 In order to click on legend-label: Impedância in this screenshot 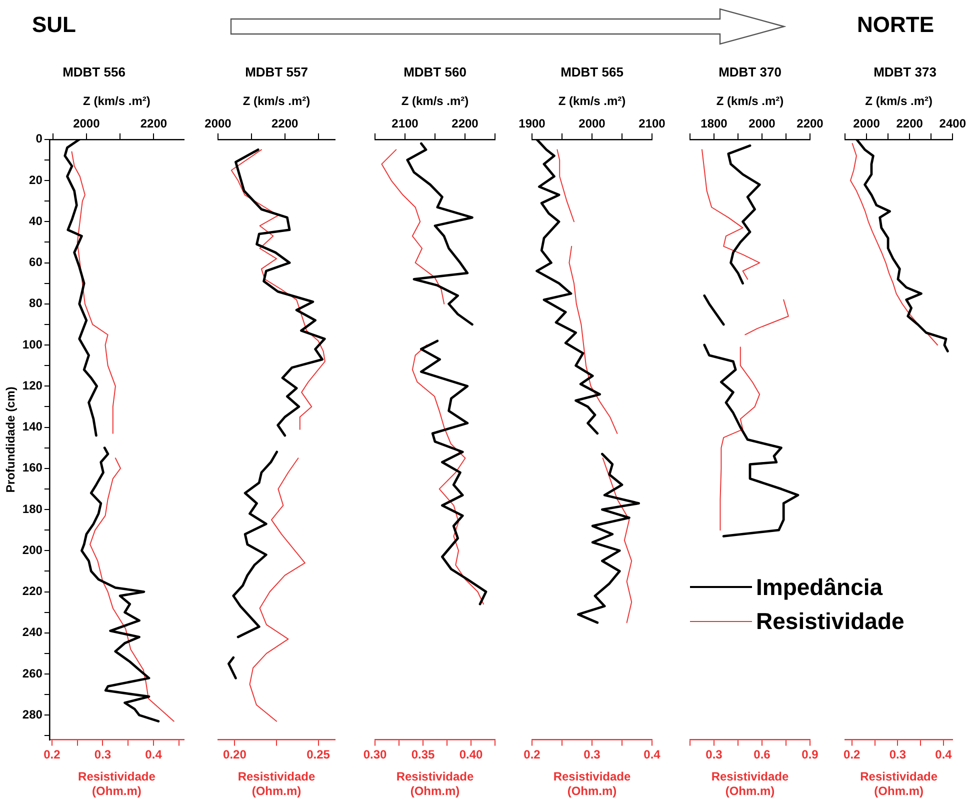, I will do `click(819, 587)`.